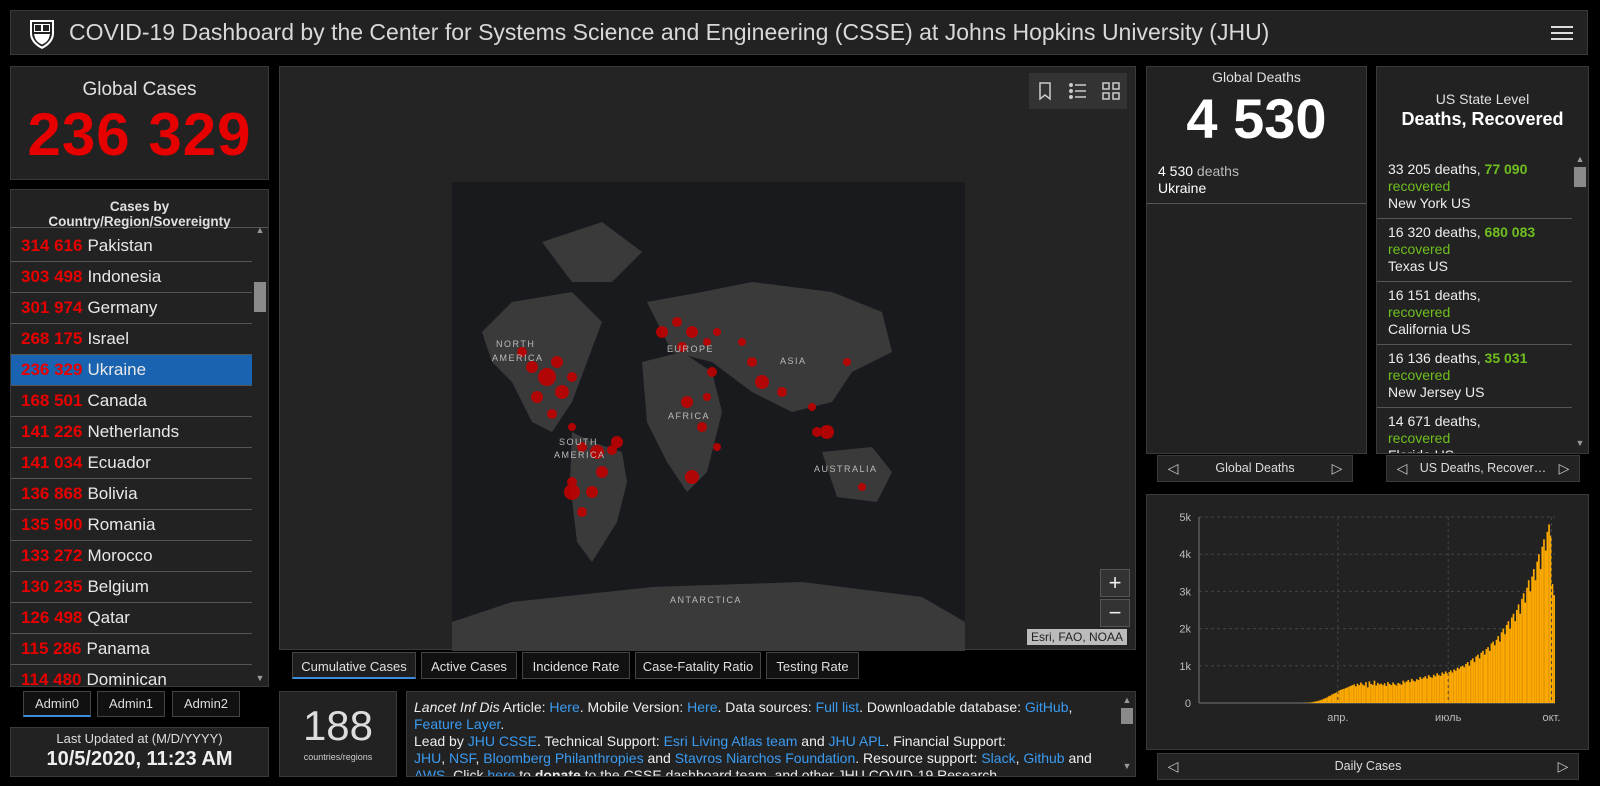 This screenshot has width=1600, height=786. Describe the element at coordinates (428, 758) in the screenshot. I see `link-jhu: JHU` at that location.